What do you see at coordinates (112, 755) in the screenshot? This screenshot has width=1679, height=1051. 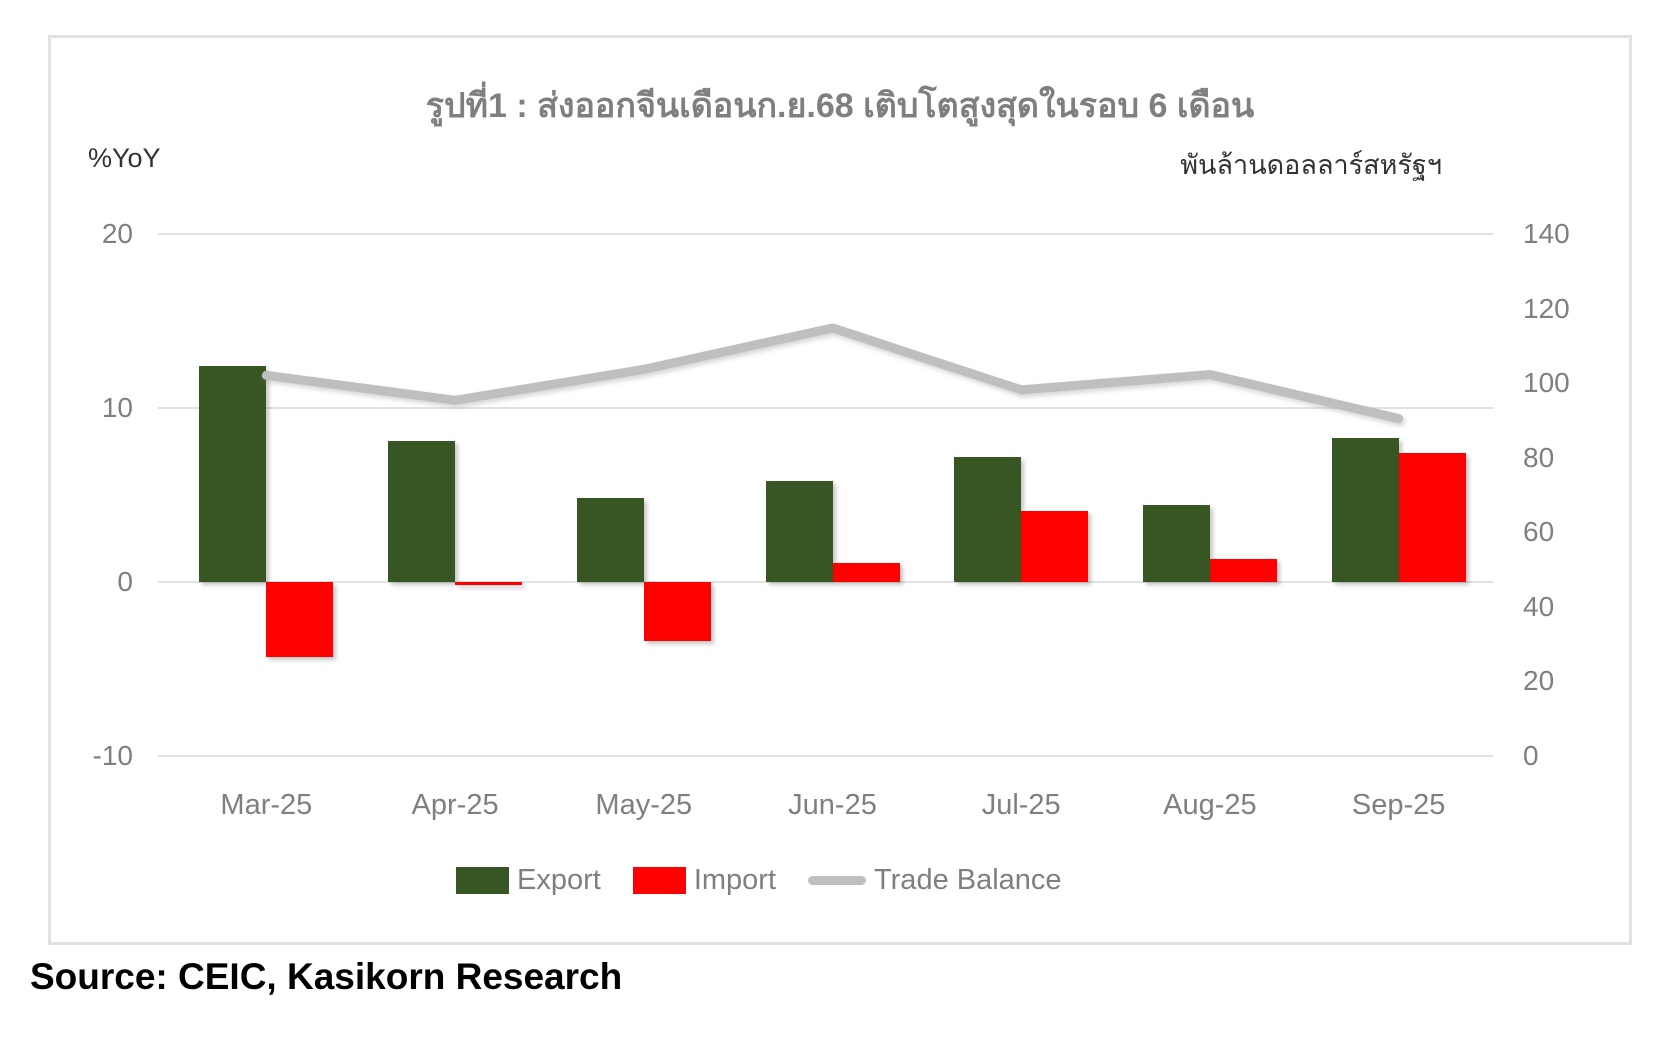 I see `left-axis-tick-label: -10` at bounding box center [112, 755].